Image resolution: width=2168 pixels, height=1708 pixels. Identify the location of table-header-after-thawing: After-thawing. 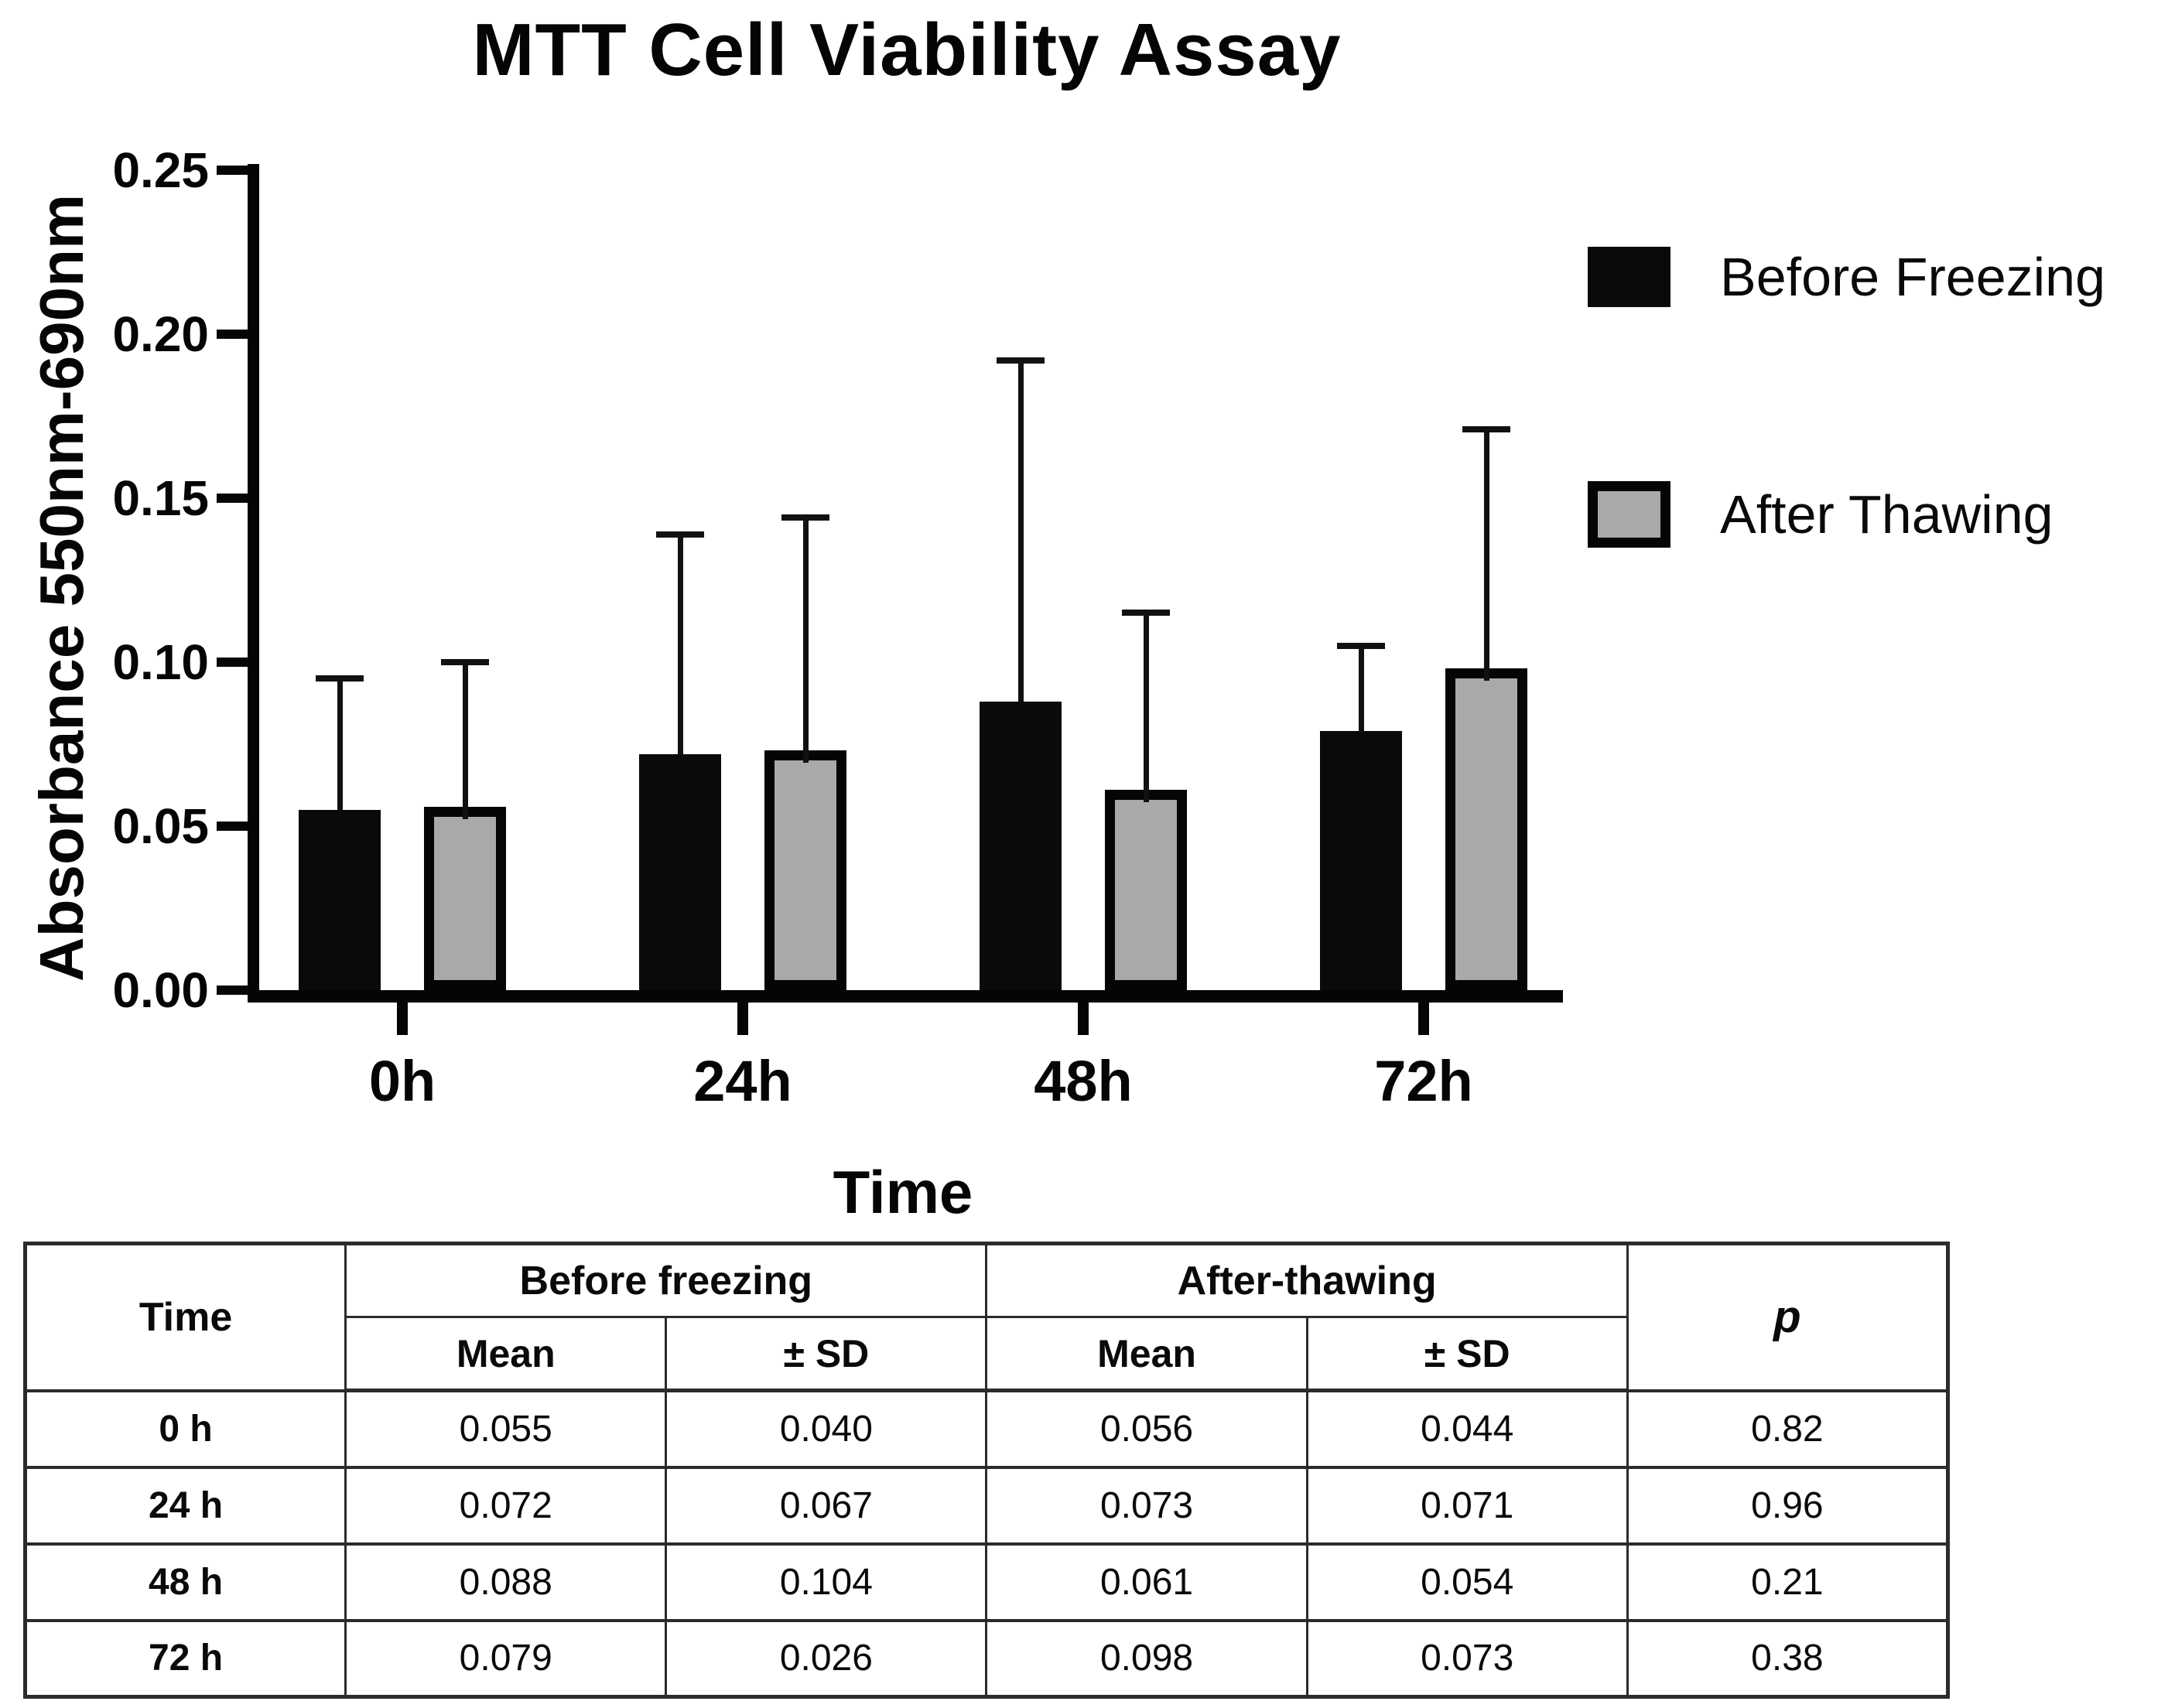
(1307, 1280).